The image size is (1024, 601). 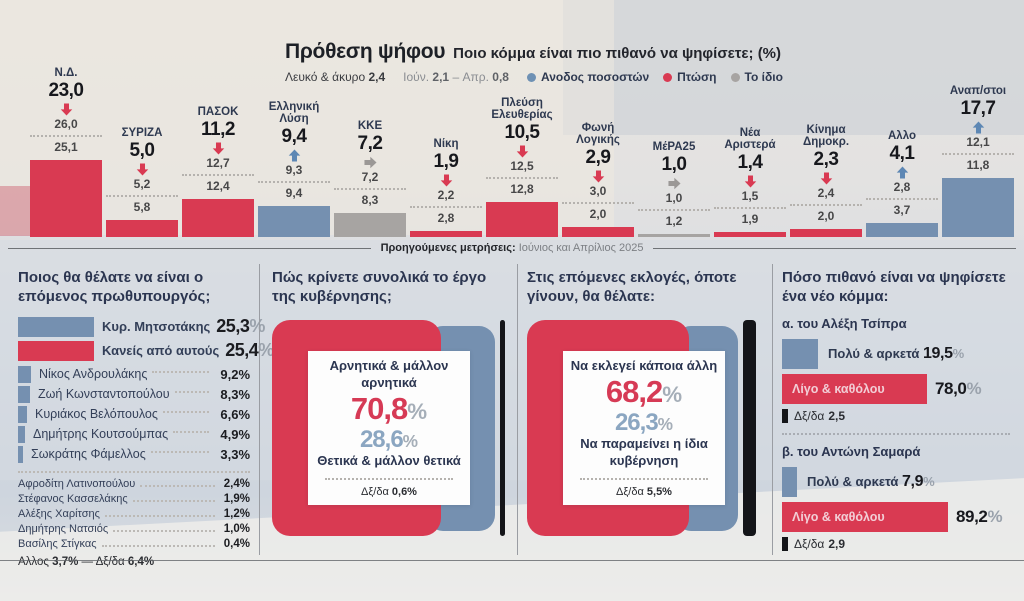 What do you see at coordinates (15, 211) in the screenshot?
I see `photo-red-detail` at bounding box center [15, 211].